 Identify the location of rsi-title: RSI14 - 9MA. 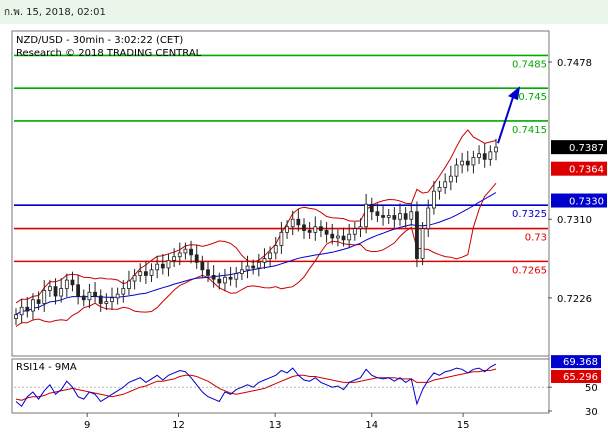
(46, 367).